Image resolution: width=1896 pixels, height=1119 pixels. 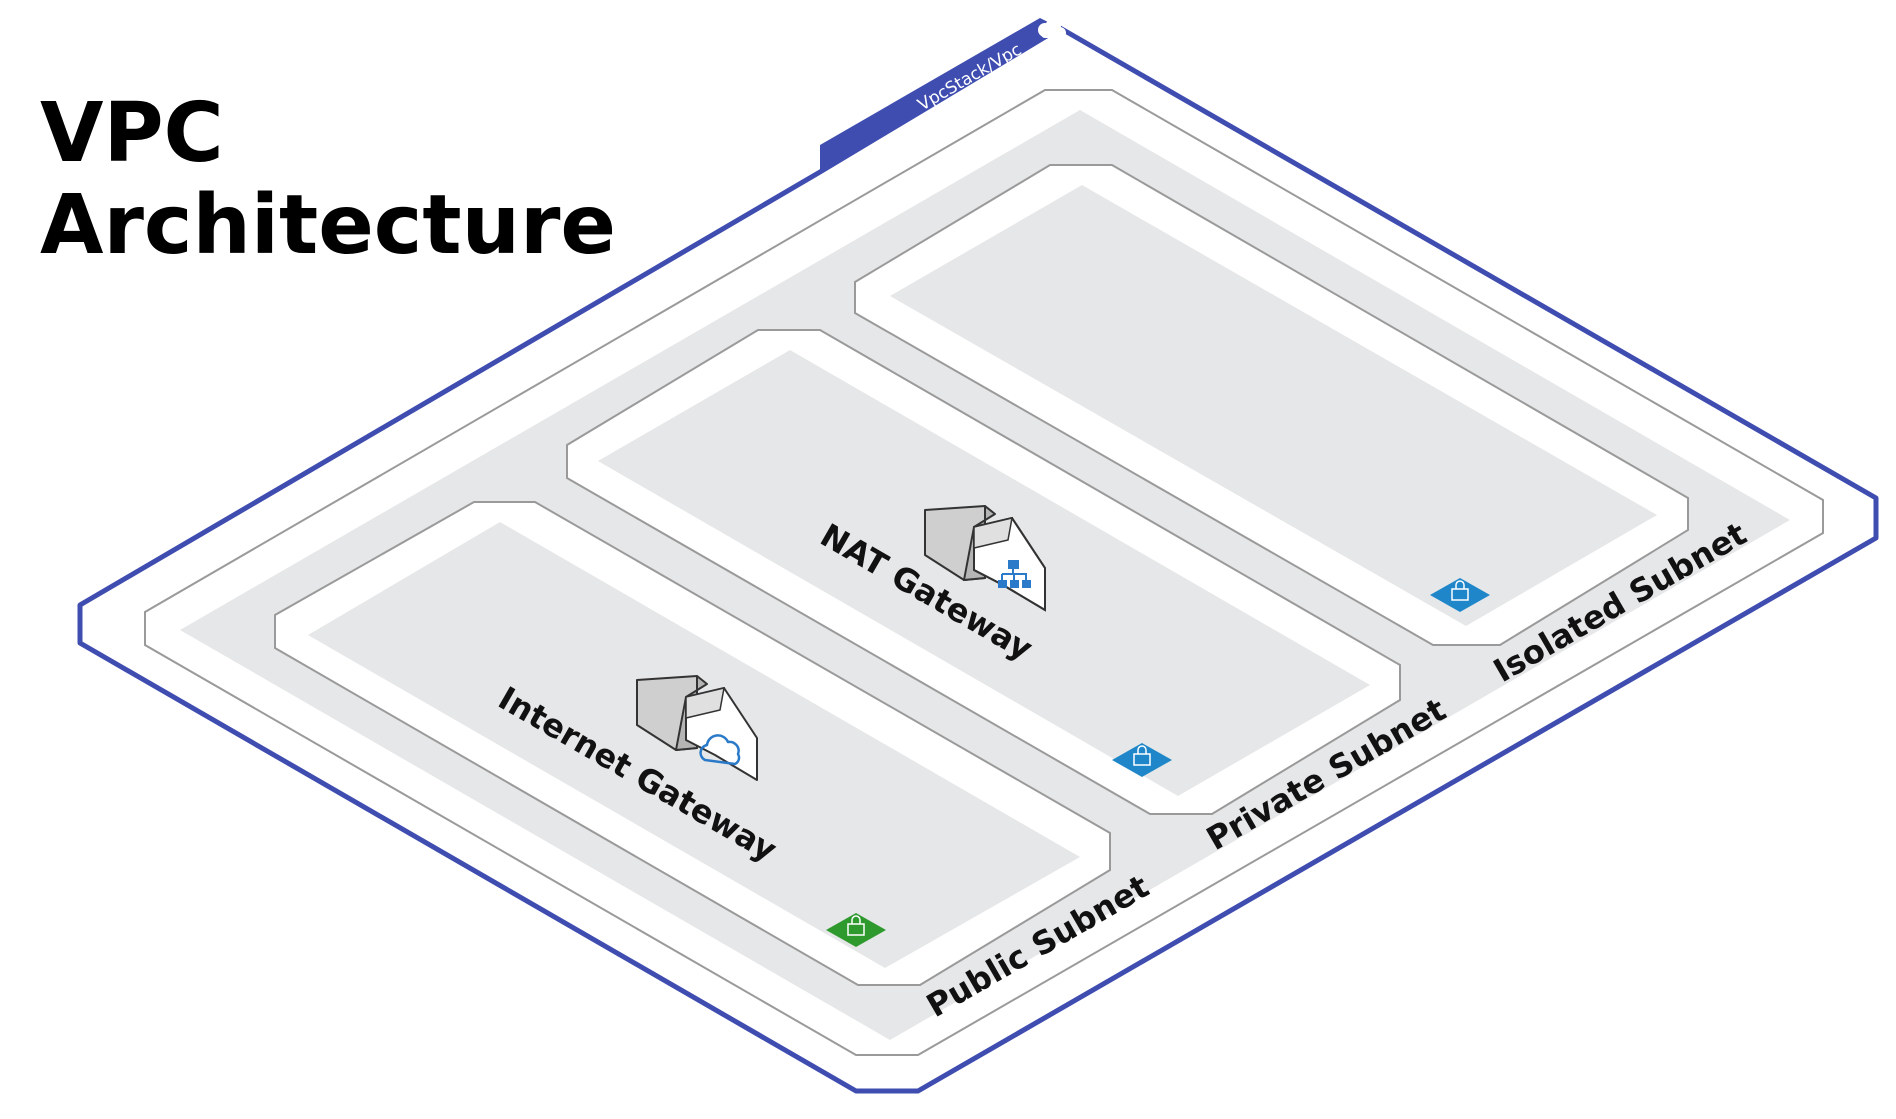 What do you see at coordinates (328, 225) in the screenshot?
I see `title-line-2: Architecture` at bounding box center [328, 225].